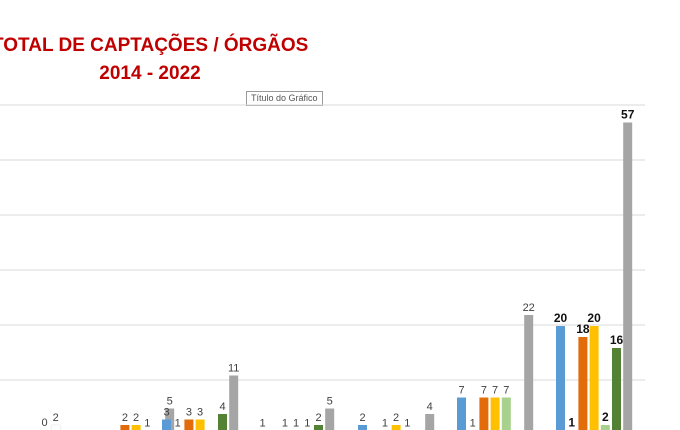 This screenshot has width=680, height=430. What do you see at coordinates (44, 423) in the screenshot?
I see `data-label: 0` at bounding box center [44, 423].